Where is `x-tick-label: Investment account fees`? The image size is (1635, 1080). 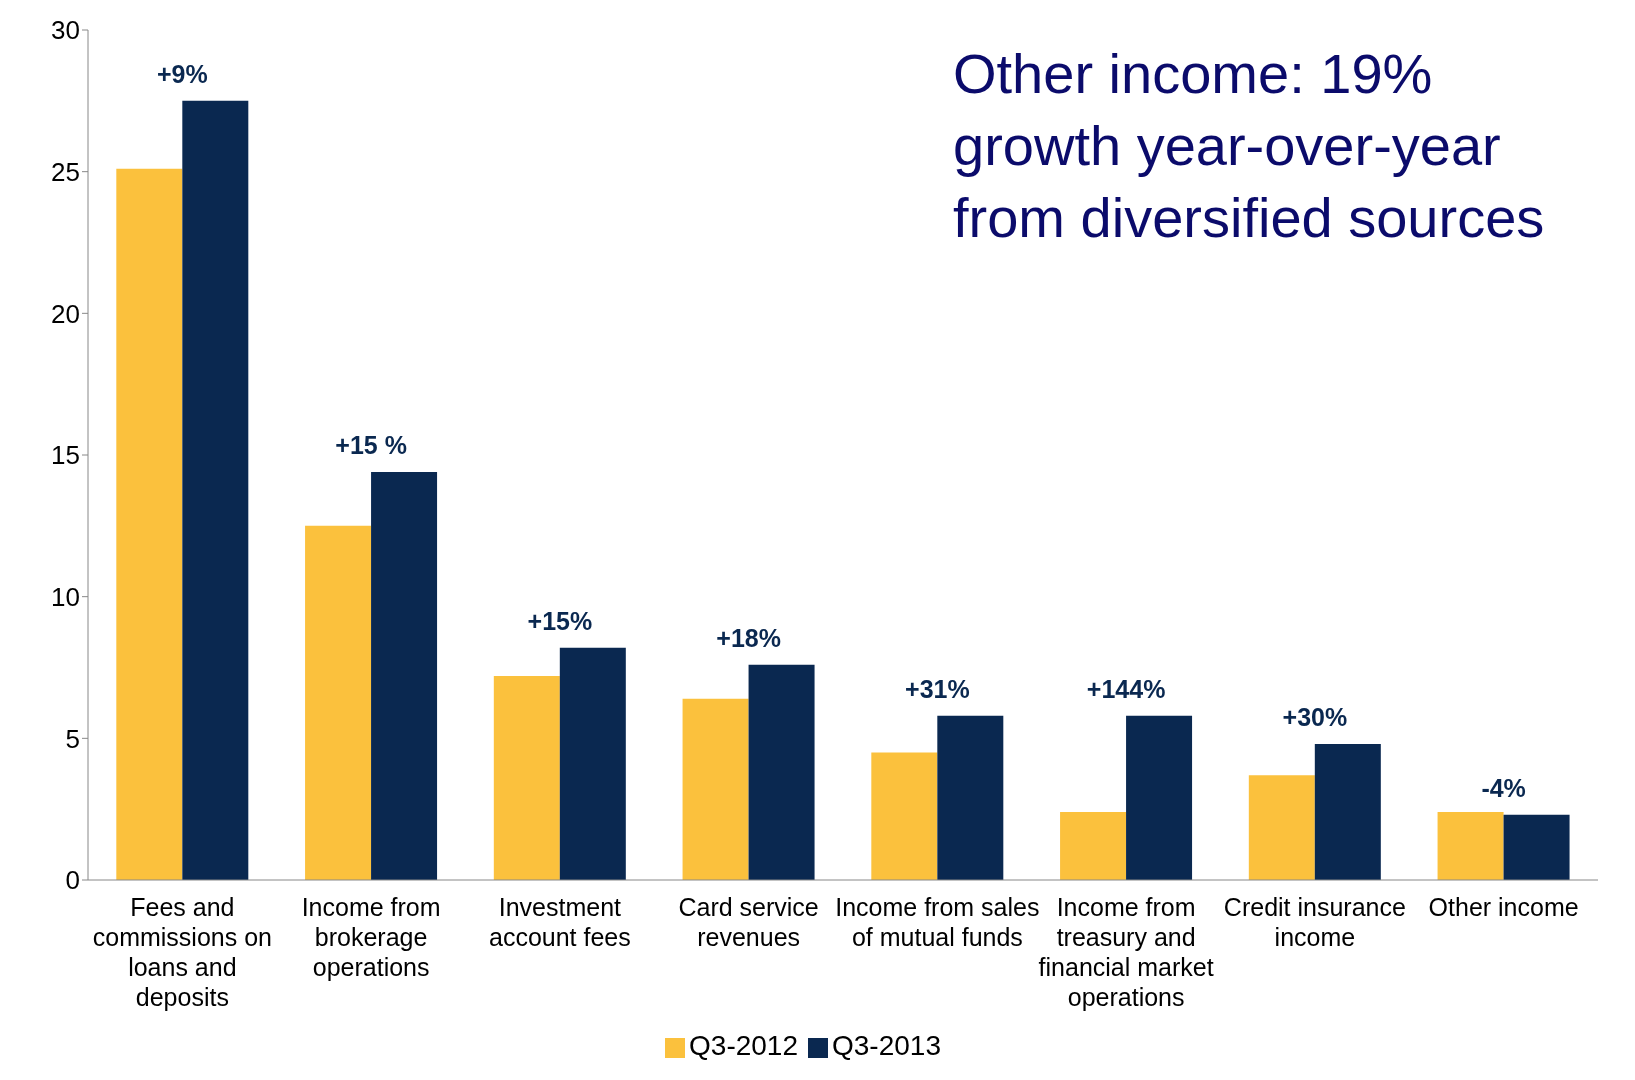 x-tick-label: Investment account fees is located at coordinates (559, 922).